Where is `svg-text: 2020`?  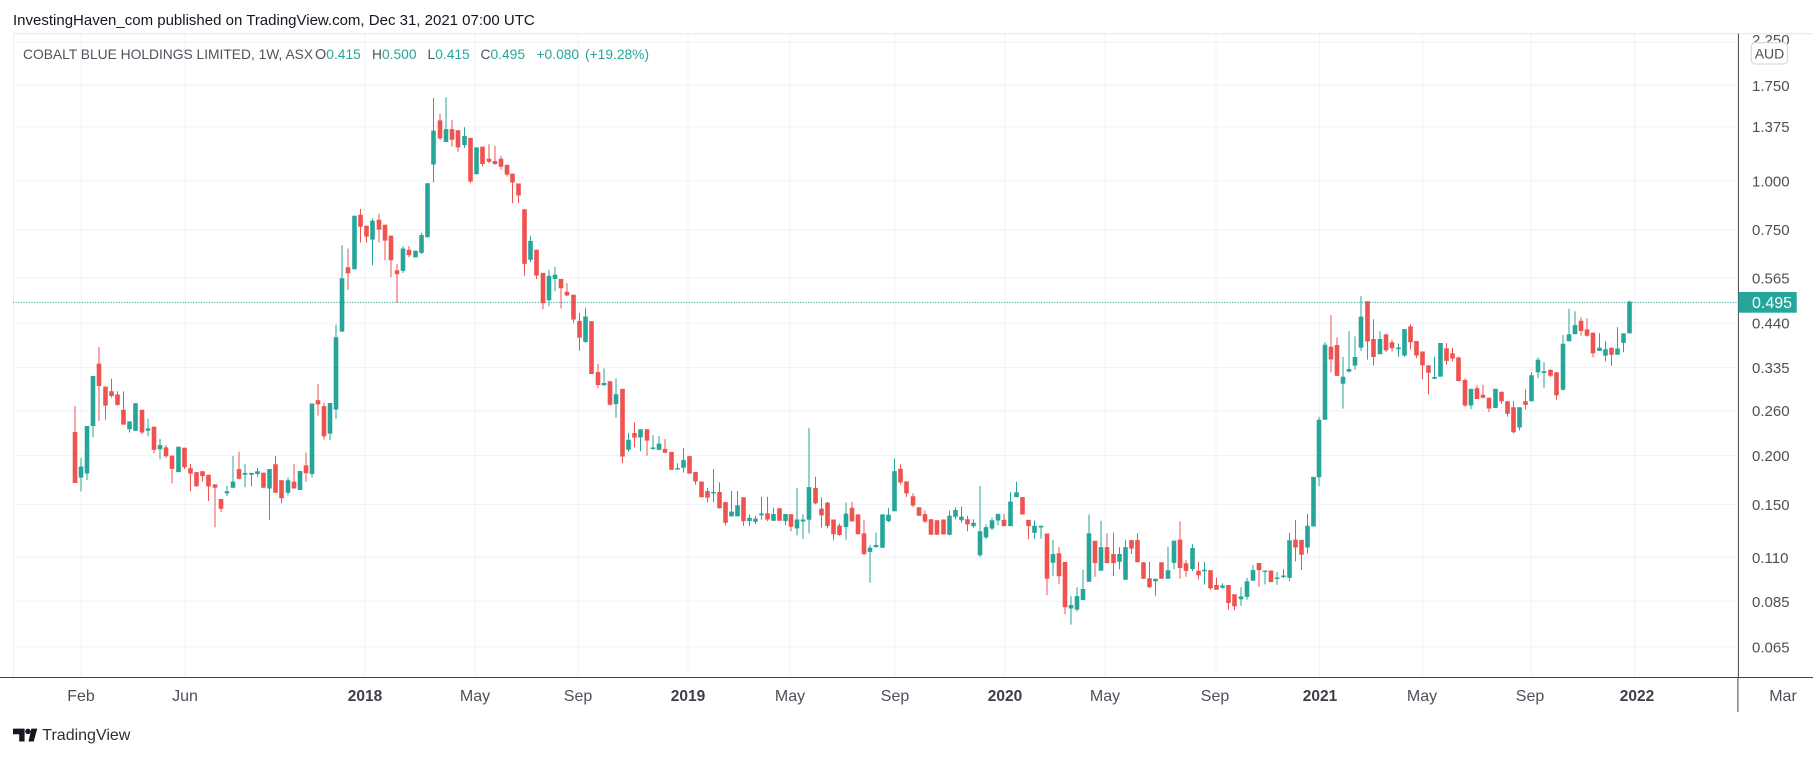 svg-text: 2020 is located at coordinates (1005, 696).